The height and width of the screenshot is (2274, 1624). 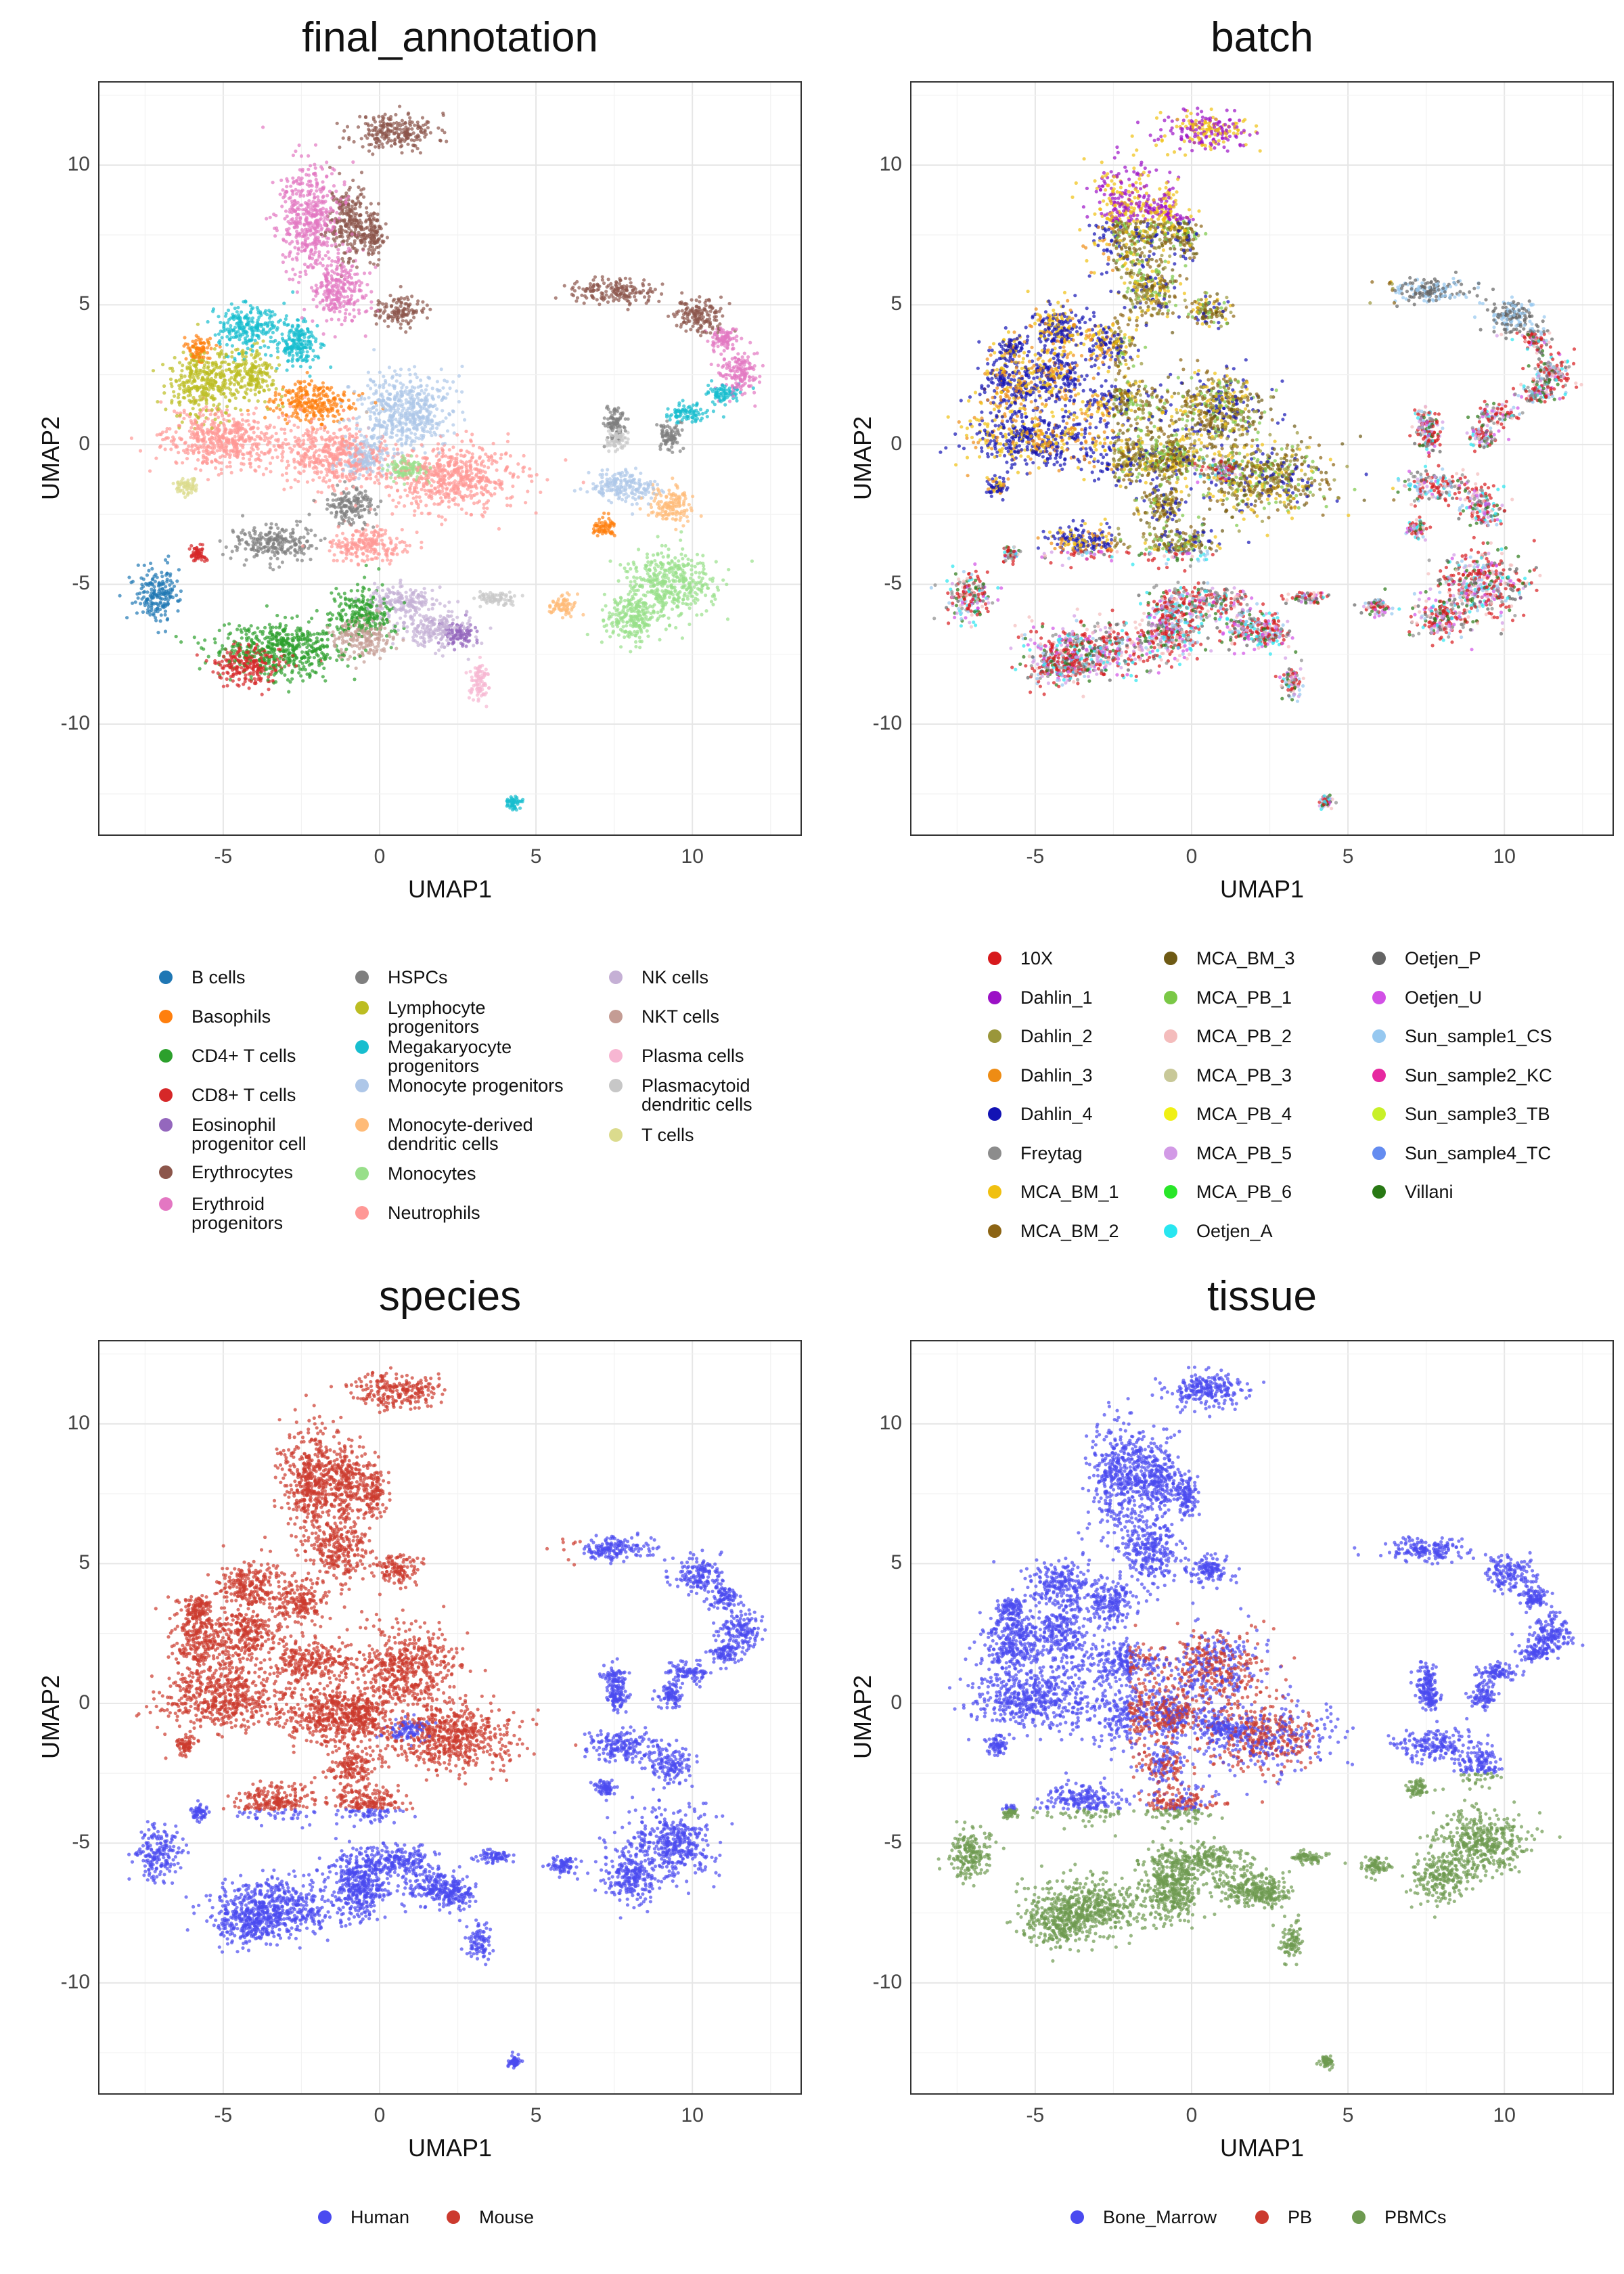 I want to click on scatter-plot, so click(x=449, y=458).